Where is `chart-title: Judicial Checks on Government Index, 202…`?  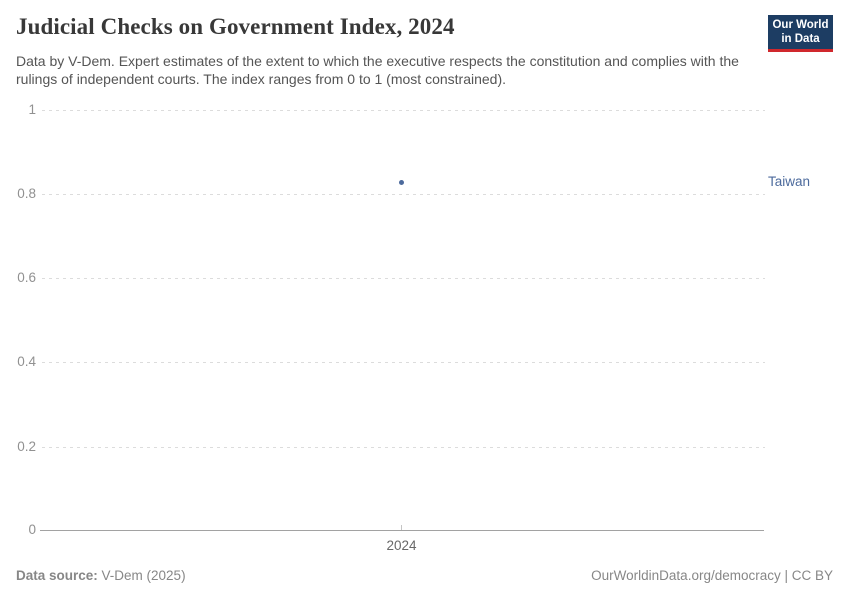 chart-title: Judicial Checks on Government Index, 202… is located at coordinates (235, 26).